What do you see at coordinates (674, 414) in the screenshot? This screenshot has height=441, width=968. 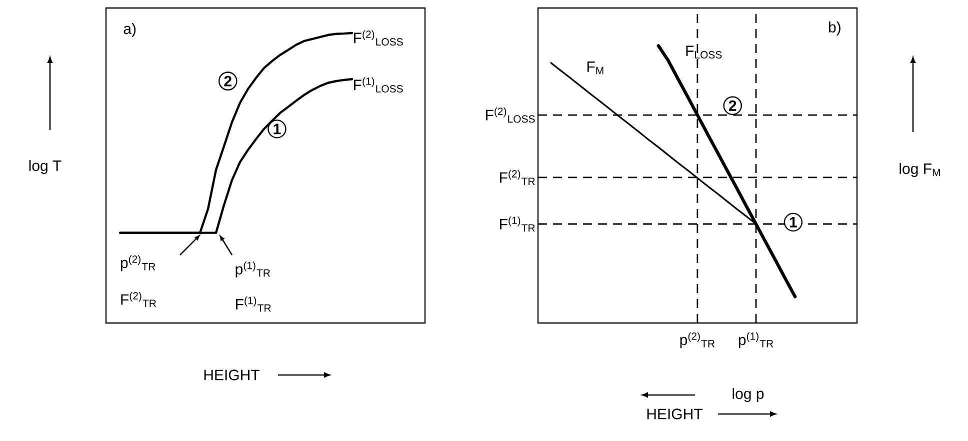 I see `text: HEIGHT` at bounding box center [674, 414].